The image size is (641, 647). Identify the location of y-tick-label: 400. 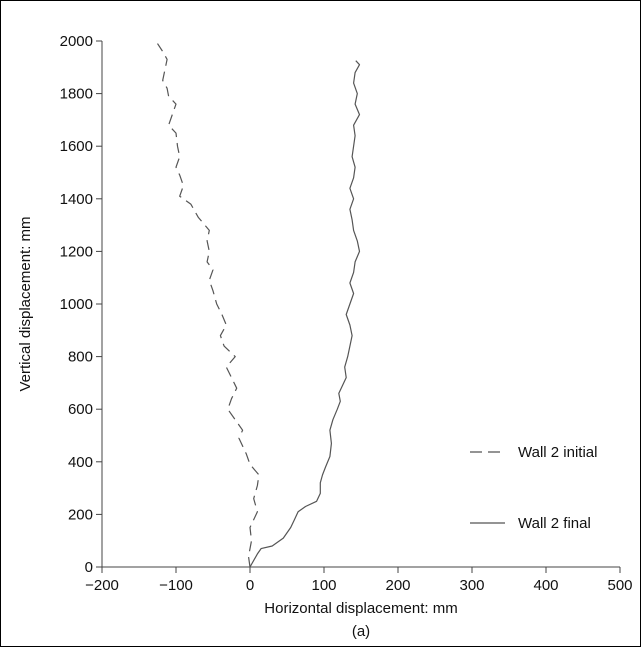
(80, 462).